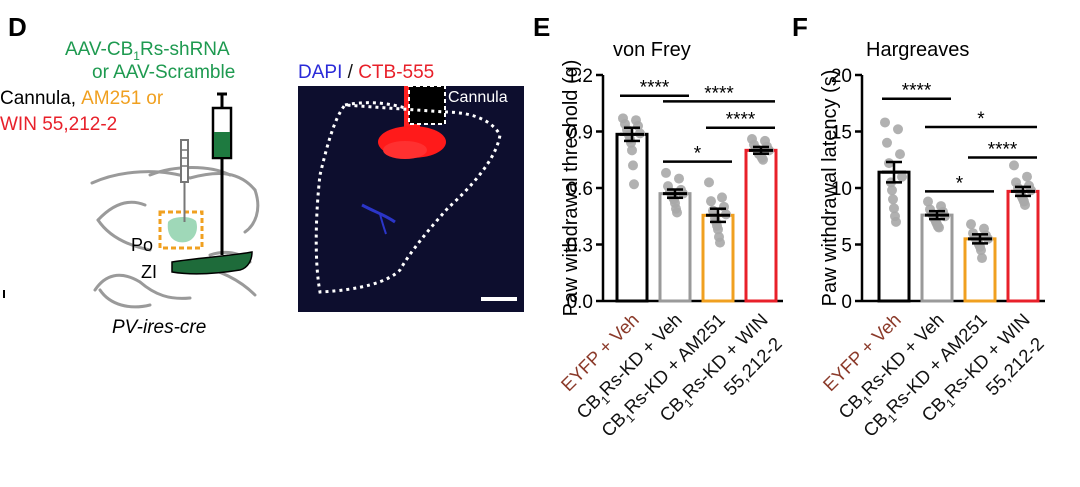 This screenshot has width=1080, height=487. What do you see at coordinates (184, 180) in the screenshot?
I see `injection-needle-icon` at bounding box center [184, 180].